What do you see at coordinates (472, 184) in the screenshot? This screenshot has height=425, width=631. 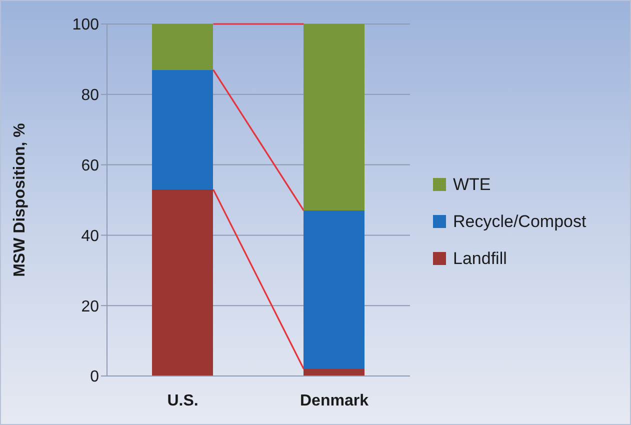 I see `legend-label: WTE` at bounding box center [472, 184].